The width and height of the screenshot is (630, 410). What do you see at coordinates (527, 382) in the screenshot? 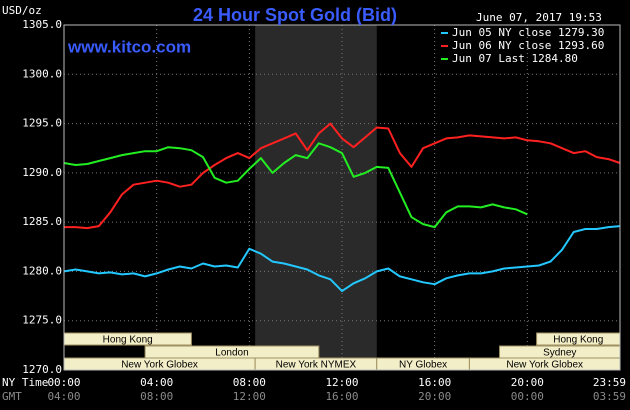
I see `x-tick-label: 20:00` at bounding box center [527, 382].